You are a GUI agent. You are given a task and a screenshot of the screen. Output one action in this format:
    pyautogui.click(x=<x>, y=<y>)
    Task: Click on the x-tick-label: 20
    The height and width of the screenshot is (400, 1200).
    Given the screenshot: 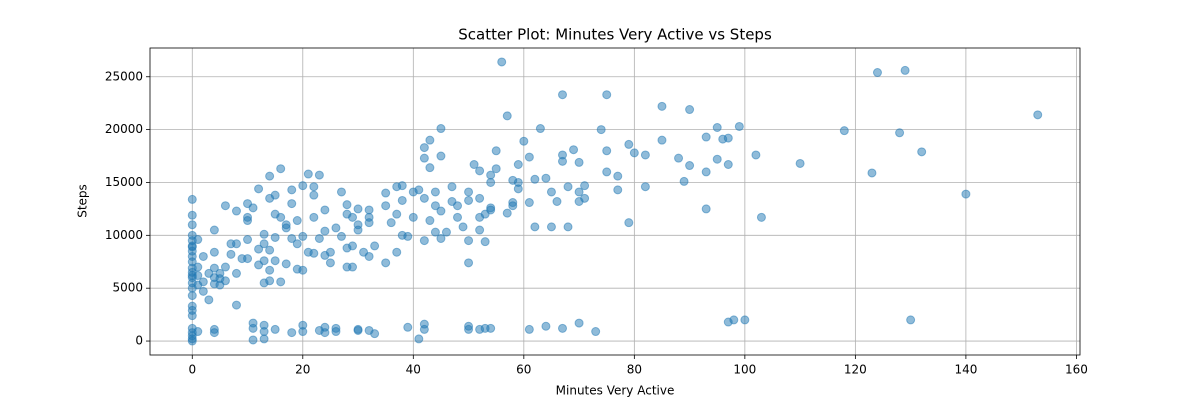 What is the action you would take?
    pyautogui.click(x=302, y=370)
    